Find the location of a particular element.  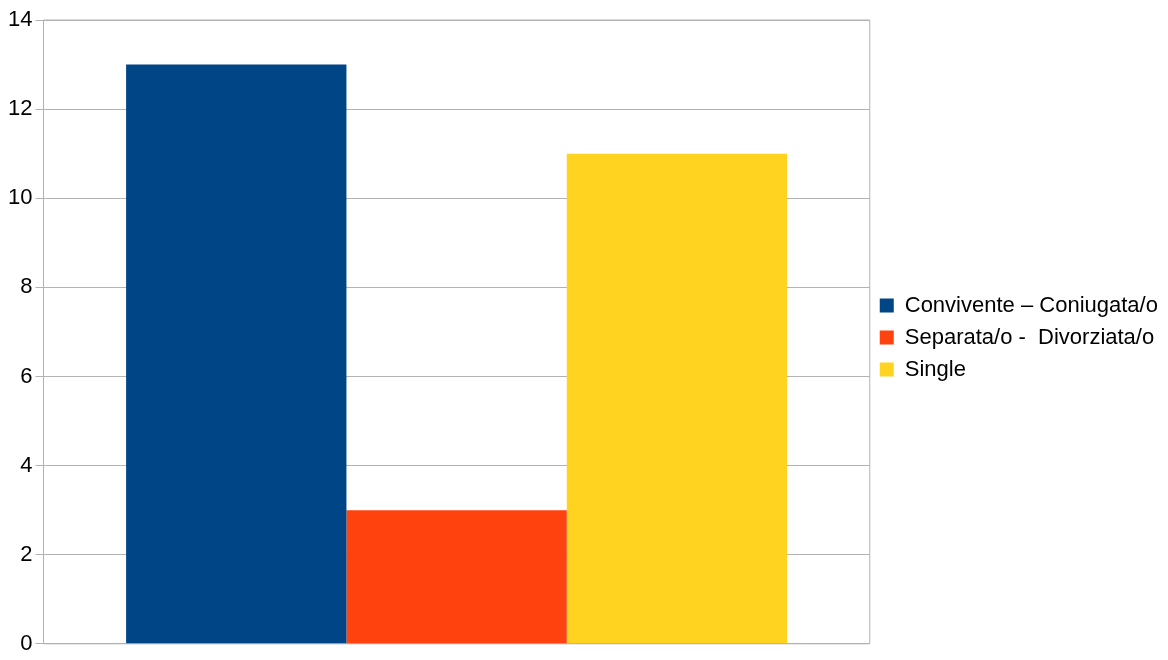

y-tick-label: 4 is located at coordinates (26, 464).